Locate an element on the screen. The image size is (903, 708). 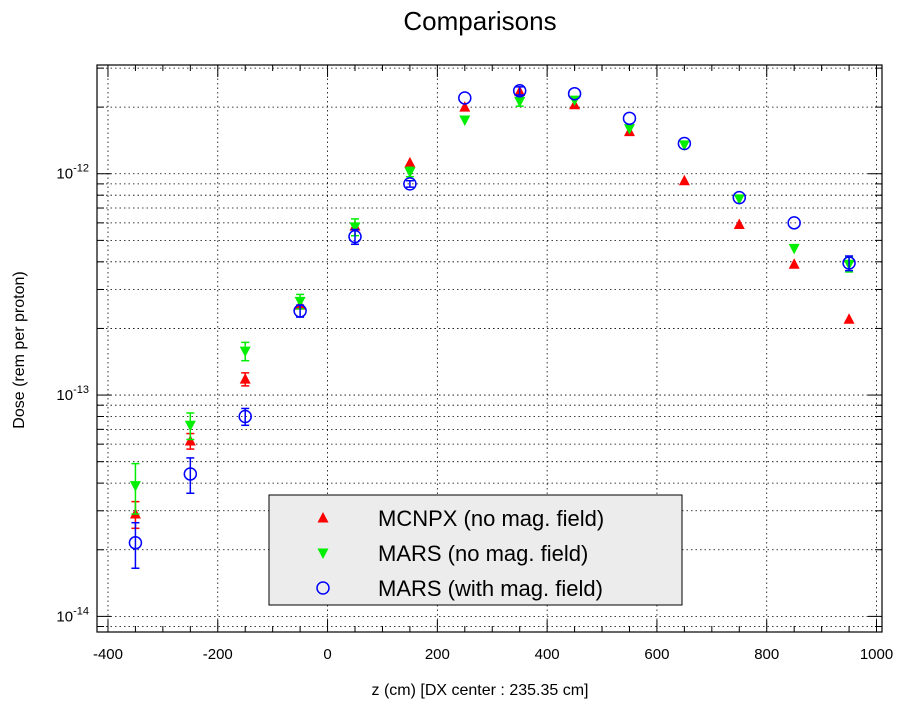
x-tick-label: 800 is located at coordinates (766, 654).